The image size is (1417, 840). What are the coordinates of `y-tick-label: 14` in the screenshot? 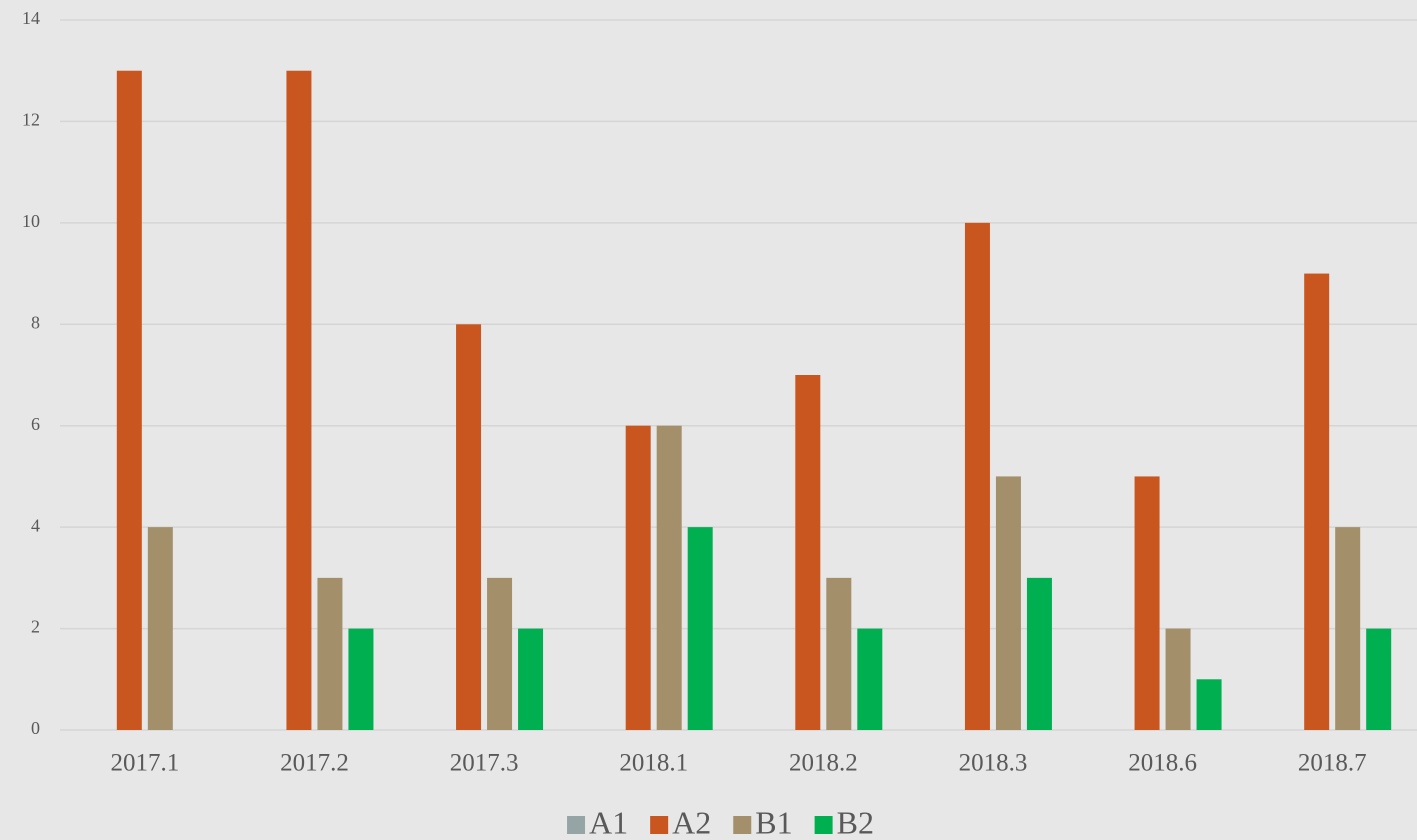 It's located at (31, 18).